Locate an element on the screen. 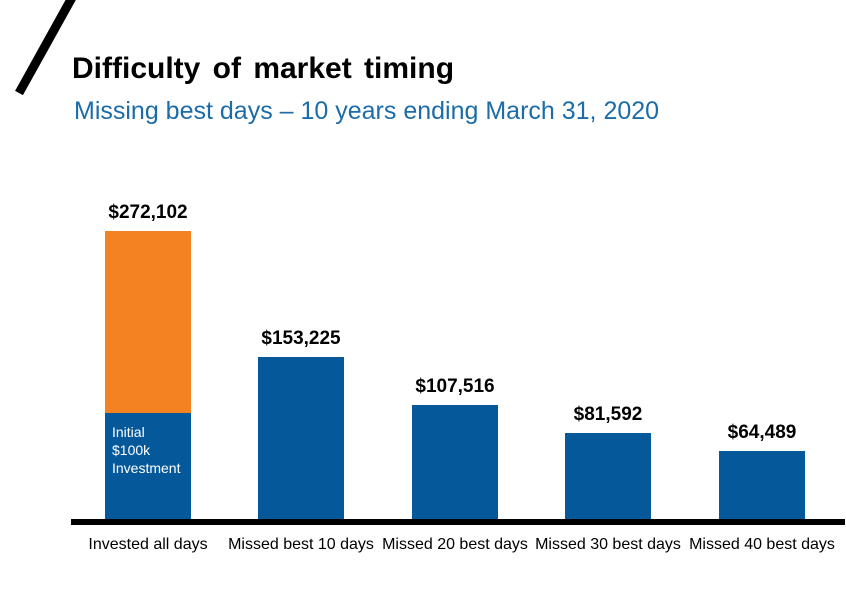  bar-missed-20-best-days is located at coordinates (455, 462).